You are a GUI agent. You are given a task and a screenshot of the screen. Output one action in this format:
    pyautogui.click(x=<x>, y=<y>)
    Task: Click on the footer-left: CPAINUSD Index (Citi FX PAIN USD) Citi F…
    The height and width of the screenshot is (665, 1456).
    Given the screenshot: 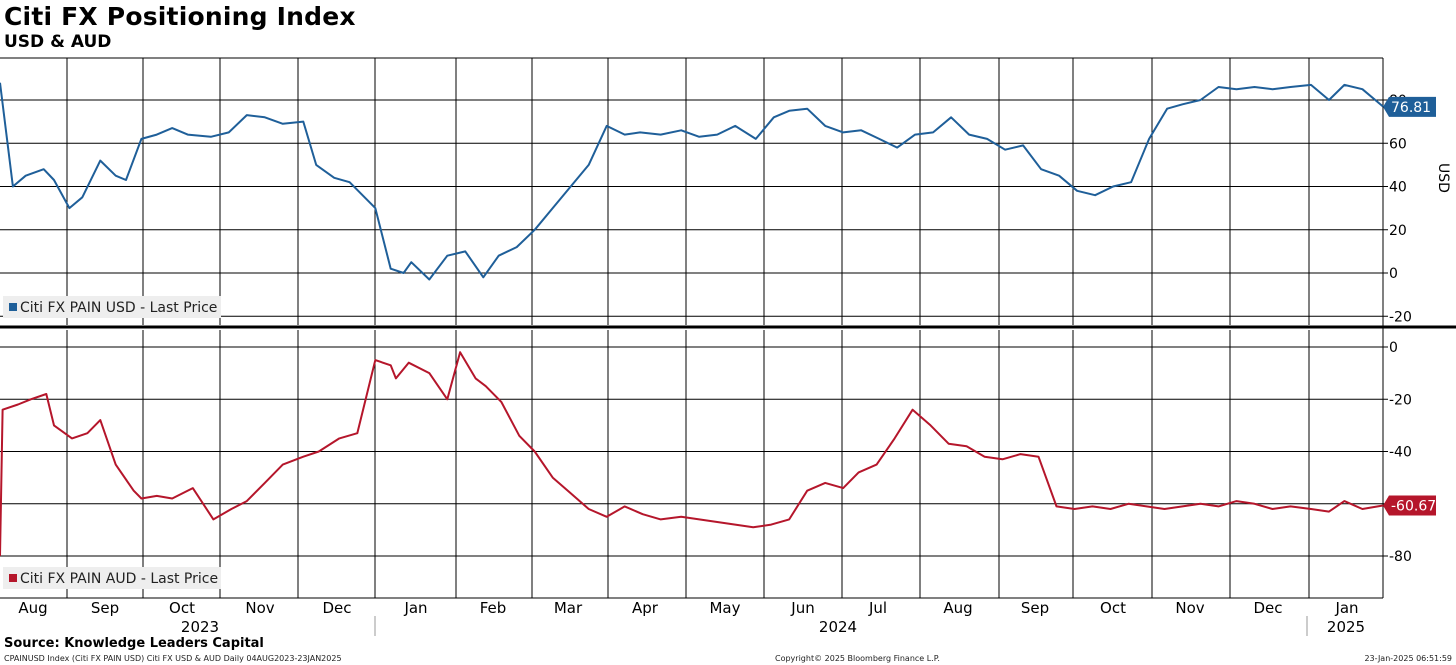 What is the action you would take?
    pyautogui.click(x=173, y=658)
    